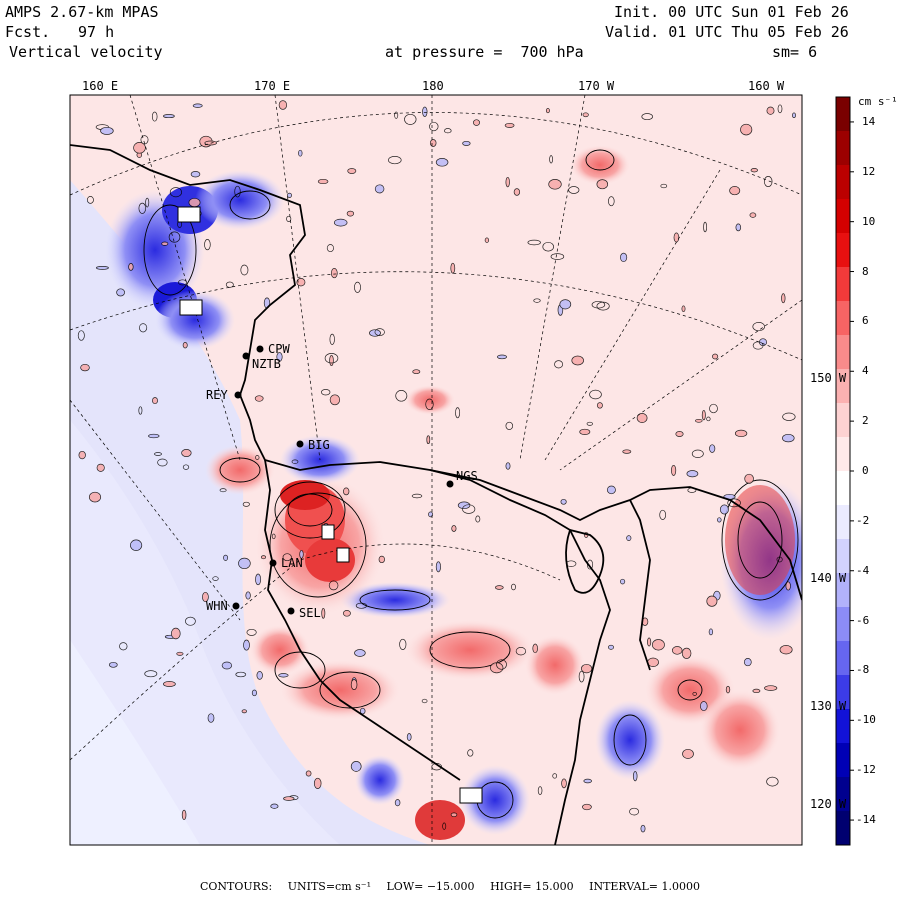  I want to click on station-label-nztb: NZTB, so click(266, 364).